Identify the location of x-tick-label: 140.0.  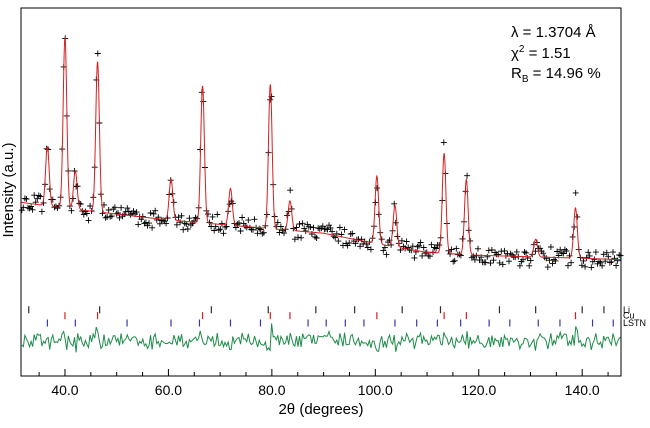
(582, 390).